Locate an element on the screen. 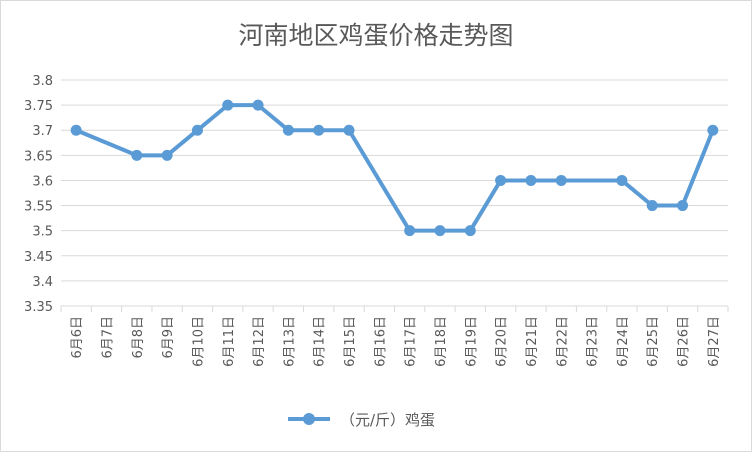 Image resolution: width=752 pixels, height=452 pixels. x-tick-label: 6月18日 is located at coordinates (441, 341).